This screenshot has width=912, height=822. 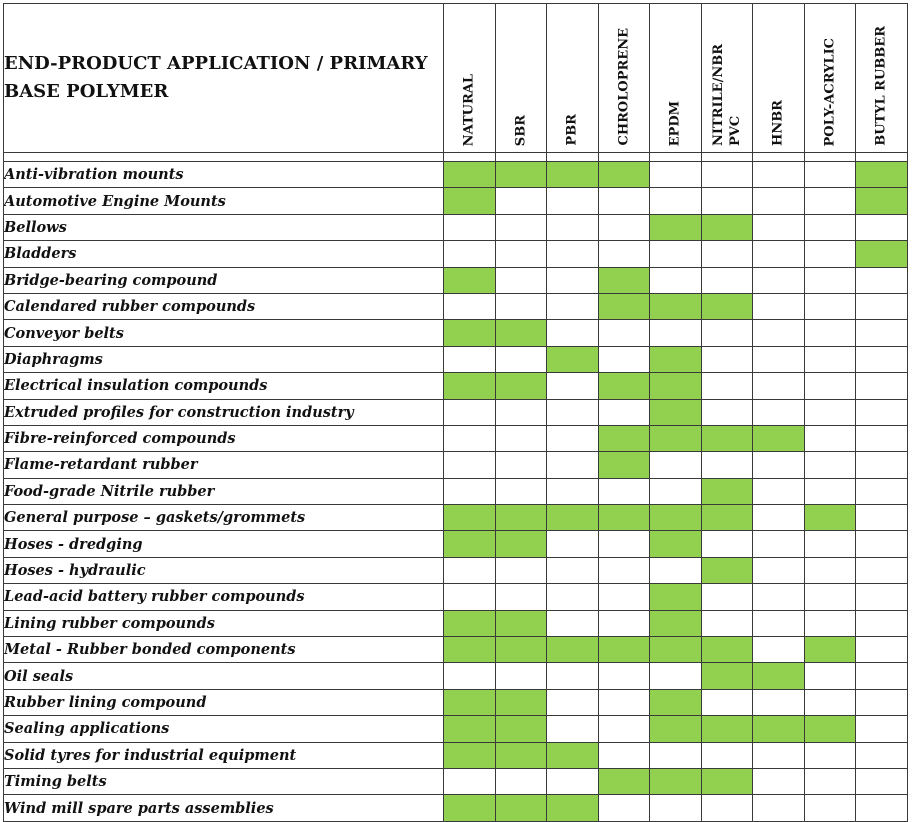 What do you see at coordinates (469, 78) in the screenshot?
I see `column-header-natural: NATURAL` at bounding box center [469, 78].